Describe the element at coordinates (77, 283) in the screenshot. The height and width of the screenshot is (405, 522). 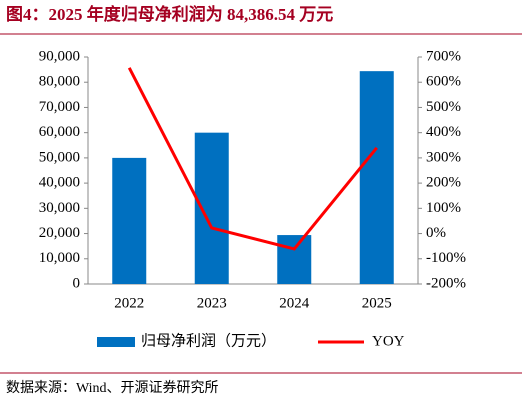
I see `y-tick-label: 0` at that location.